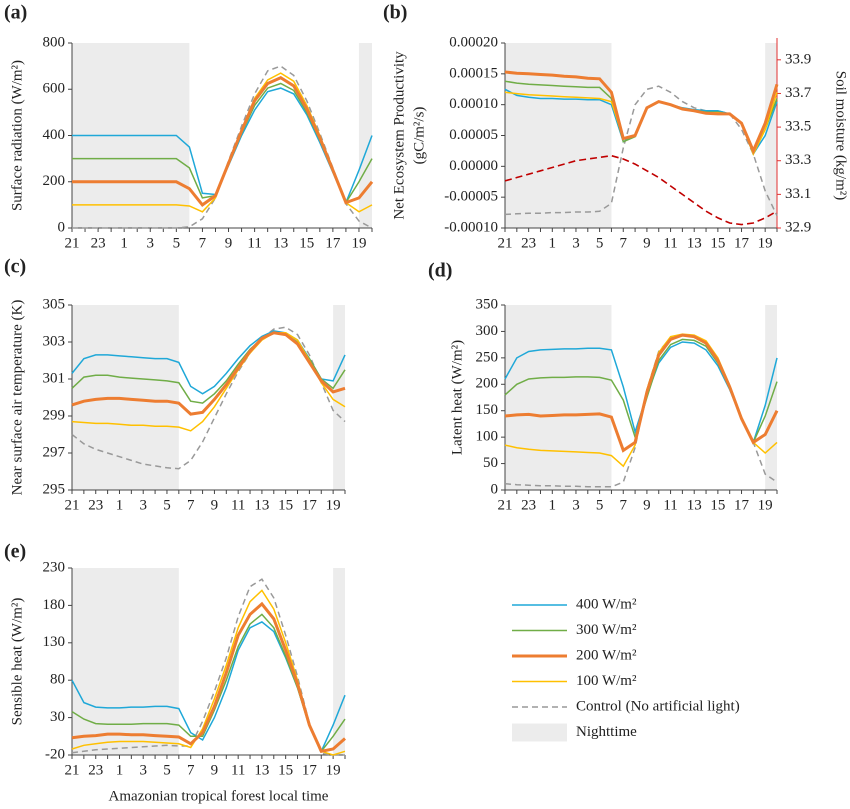 The width and height of the screenshot is (850, 809). I want to click on y-tick-label: 350, so click(487, 304).